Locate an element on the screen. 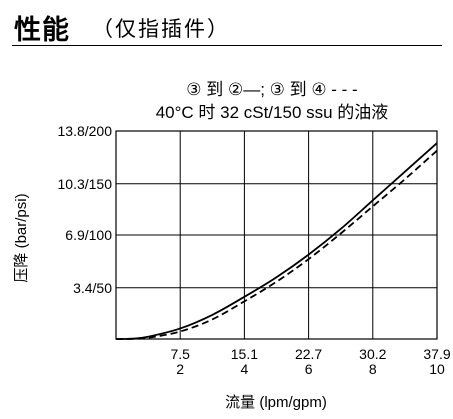 The width and height of the screenshot is (453, 419). x-tick-label-gpm: 4 is located at coordinates (245, 369).